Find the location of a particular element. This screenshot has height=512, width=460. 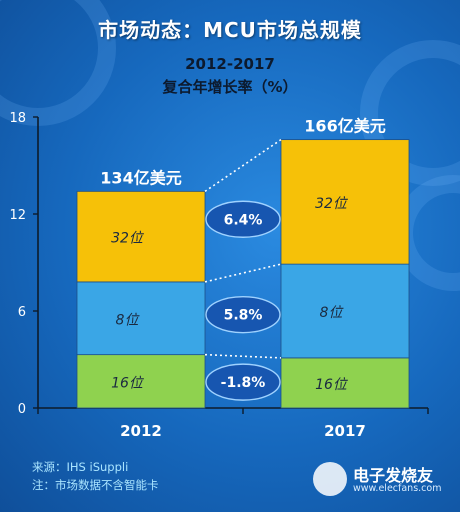

chart-subtitle: 2012-2017 is located at coordinates (230, 64).